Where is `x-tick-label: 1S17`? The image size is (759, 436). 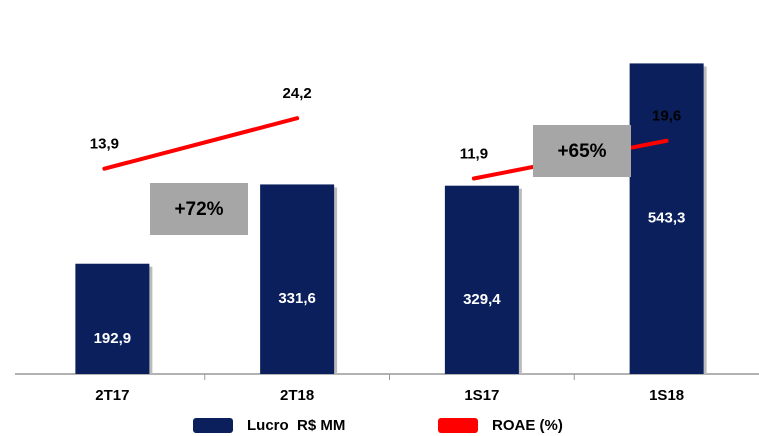
x-tick-label: 1S17 is located at coordinates (481, 395).